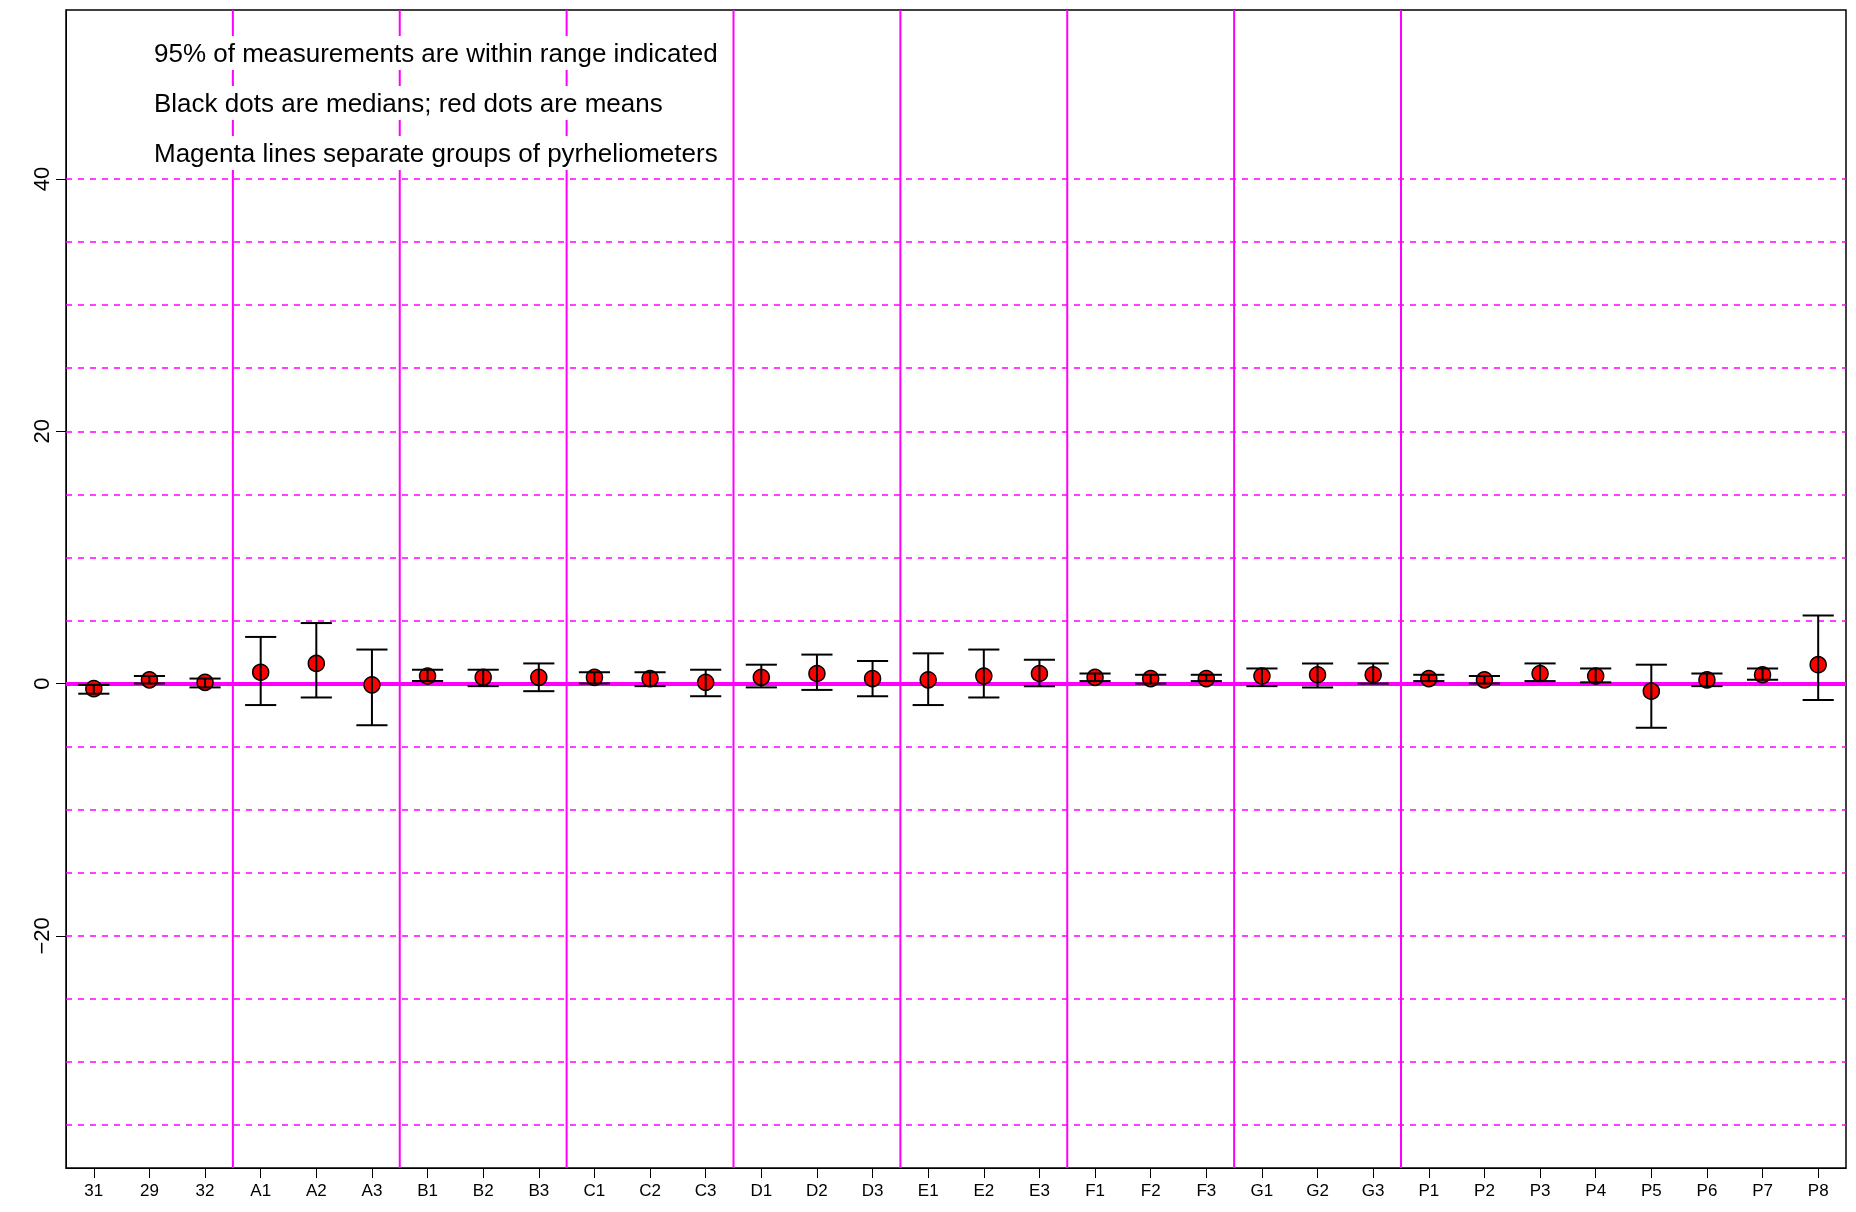 The height and width of the screenshot is (1212, 1856). Describe the element at coordinates (928, 1190) in the screenshot. I see `x-tick-label: E1` at that location.